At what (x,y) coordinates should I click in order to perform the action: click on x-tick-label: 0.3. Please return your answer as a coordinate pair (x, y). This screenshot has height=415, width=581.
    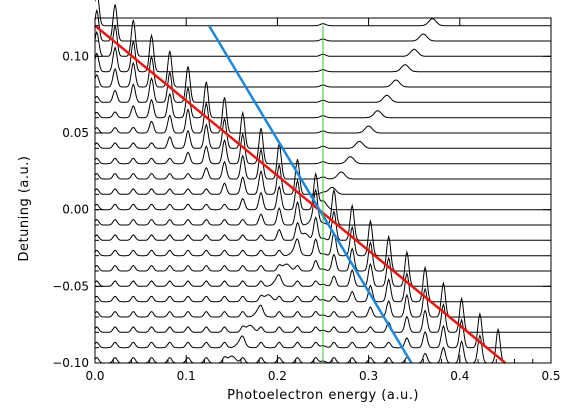
    Looking at the image, I should click on (368, 376).